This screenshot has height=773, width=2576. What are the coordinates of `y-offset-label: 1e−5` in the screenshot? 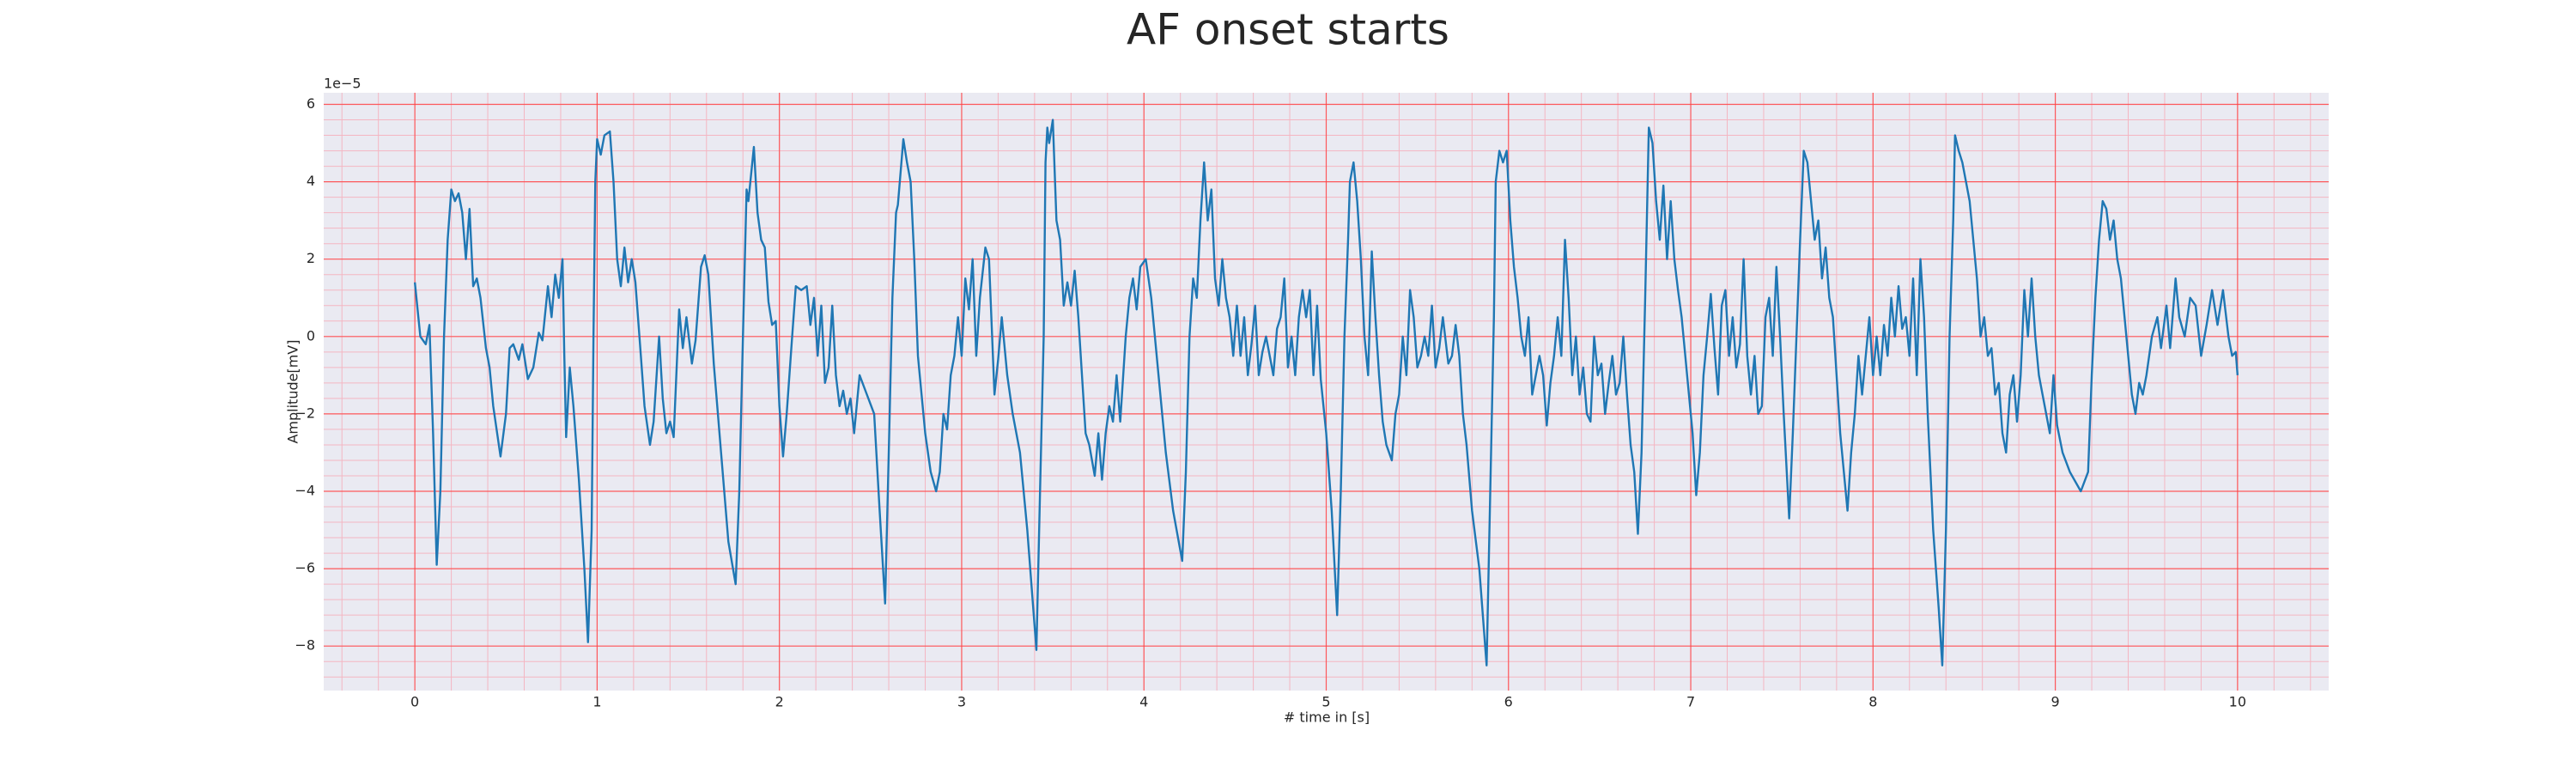 It's located at (343, 84).